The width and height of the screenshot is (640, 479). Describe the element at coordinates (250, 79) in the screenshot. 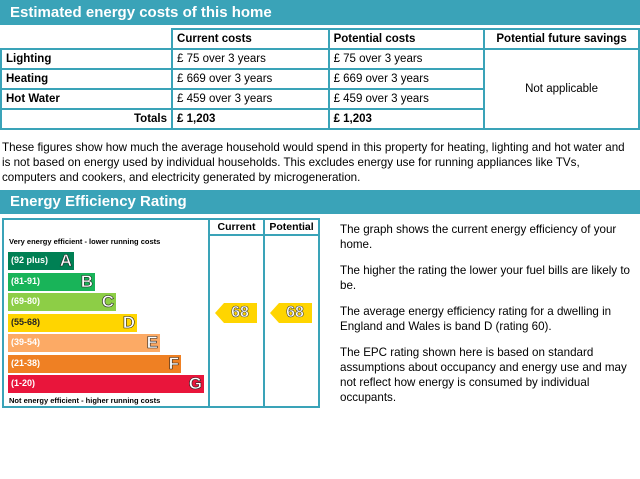

I see `heating-current: £ 669 over 3 years` at that location.